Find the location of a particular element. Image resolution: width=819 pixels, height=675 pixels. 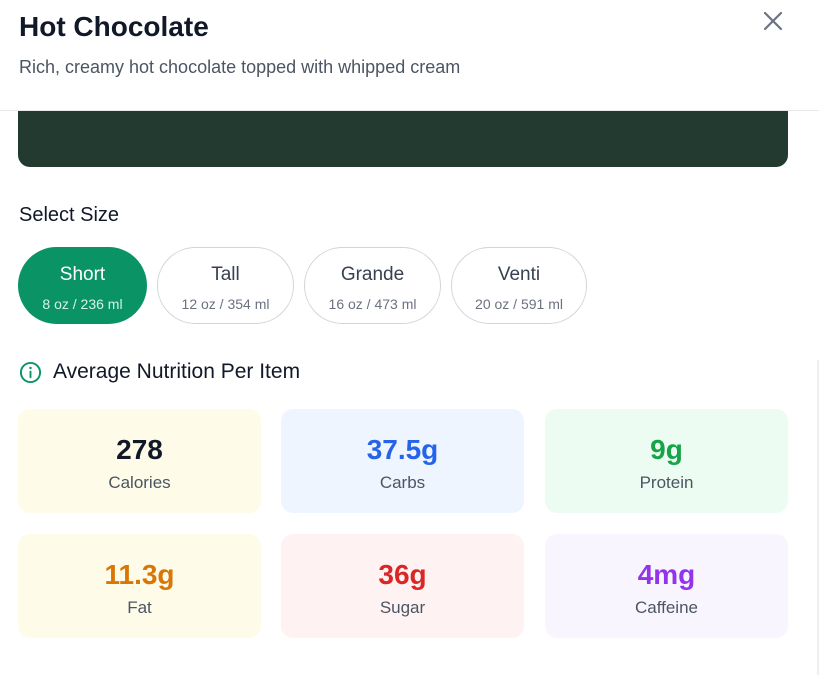

nutrition-card-caffeine: 4mg Caffeine is located at coordinates (666, 586).